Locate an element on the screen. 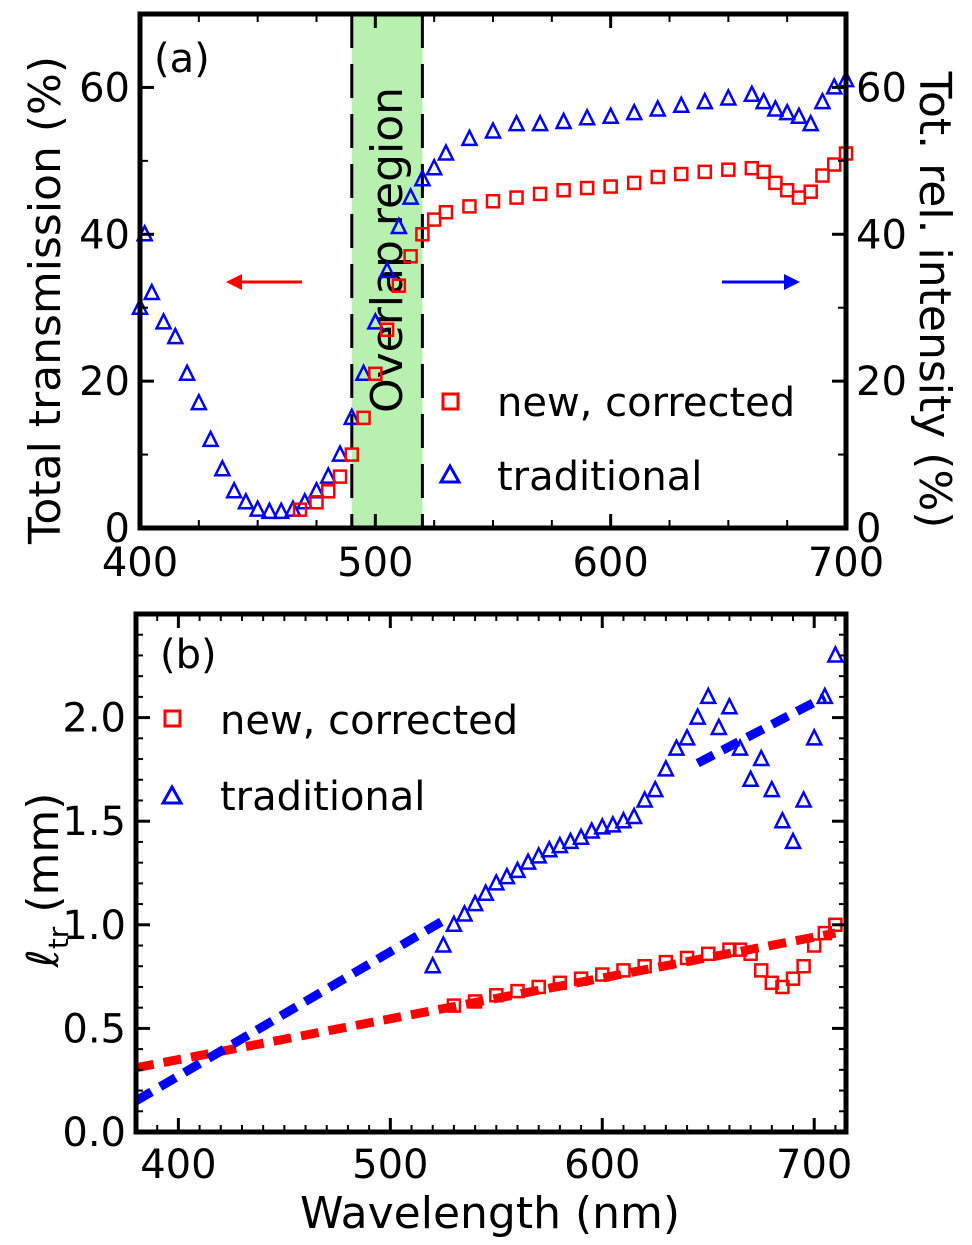 The width and height of the screenshot is (972, 1245). pa-ytick-label-right: 40 is located at coordinates (881, 235).